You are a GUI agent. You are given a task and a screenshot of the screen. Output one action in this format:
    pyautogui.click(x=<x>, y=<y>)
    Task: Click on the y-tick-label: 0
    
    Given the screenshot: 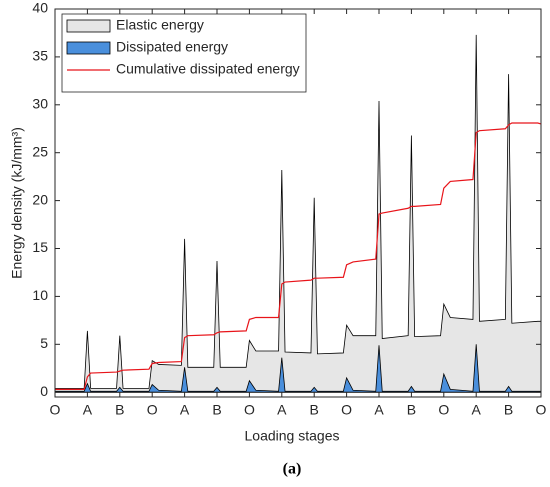 What is the action you would take?
    pyautogui.click(x=44, y=391)
    